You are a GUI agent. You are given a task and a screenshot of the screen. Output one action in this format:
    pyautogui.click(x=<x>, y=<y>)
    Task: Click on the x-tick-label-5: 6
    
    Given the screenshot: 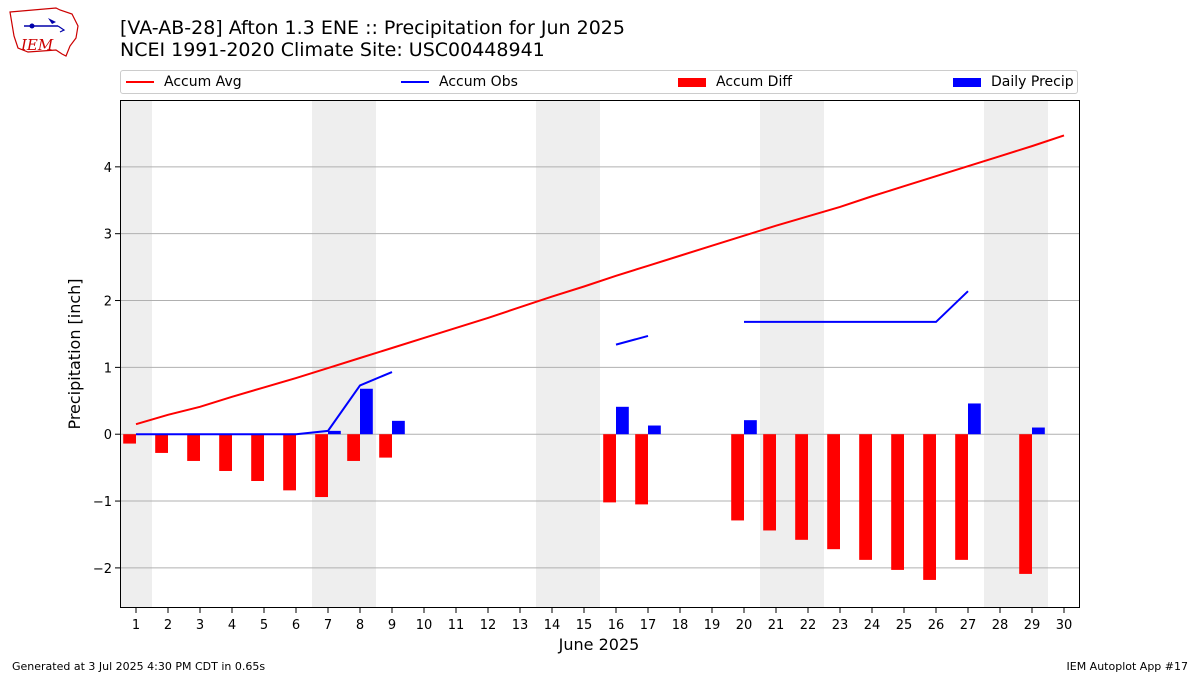 What is the action you would take?
    pyautogui.click(x=296, y=625)
    